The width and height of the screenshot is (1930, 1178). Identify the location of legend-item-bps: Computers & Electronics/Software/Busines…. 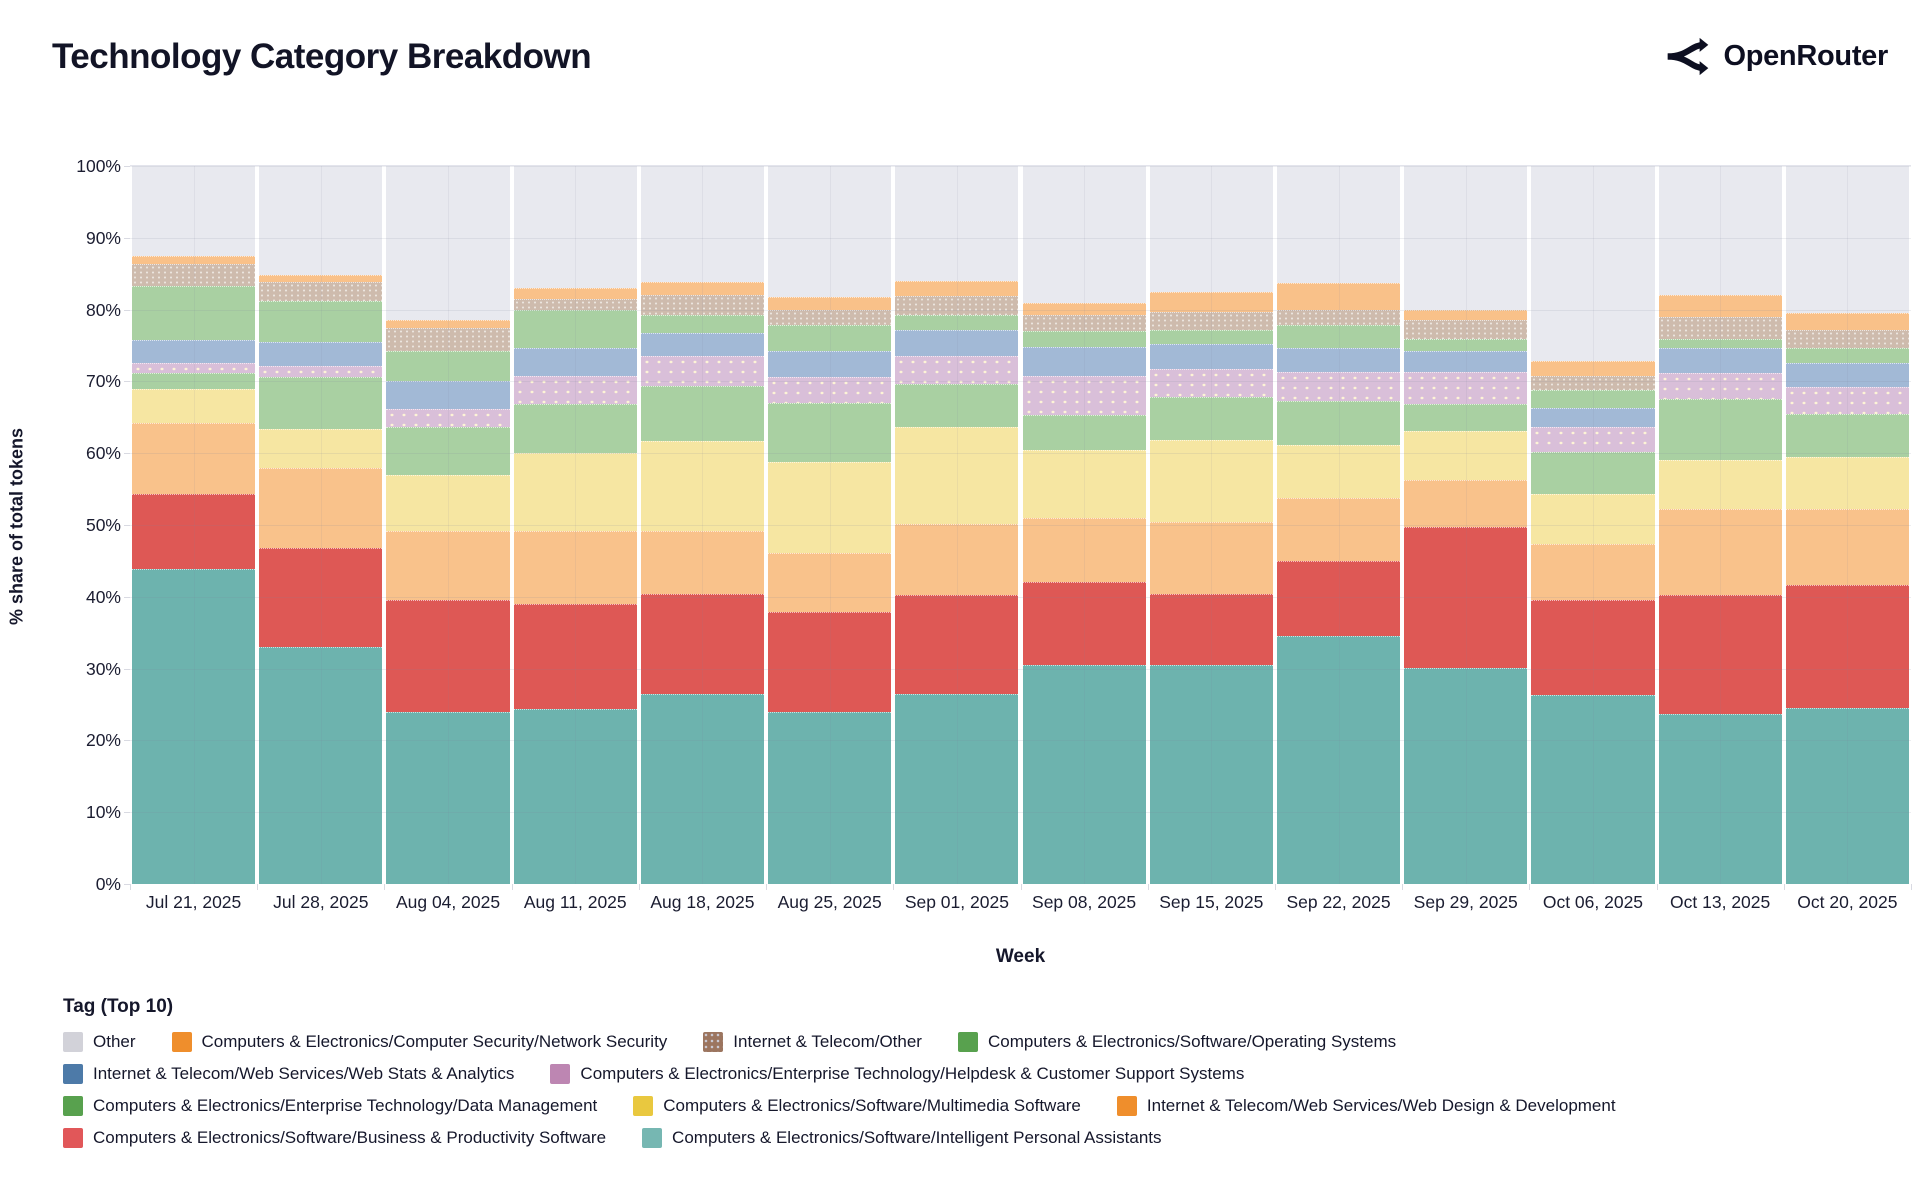
(334, 1138).